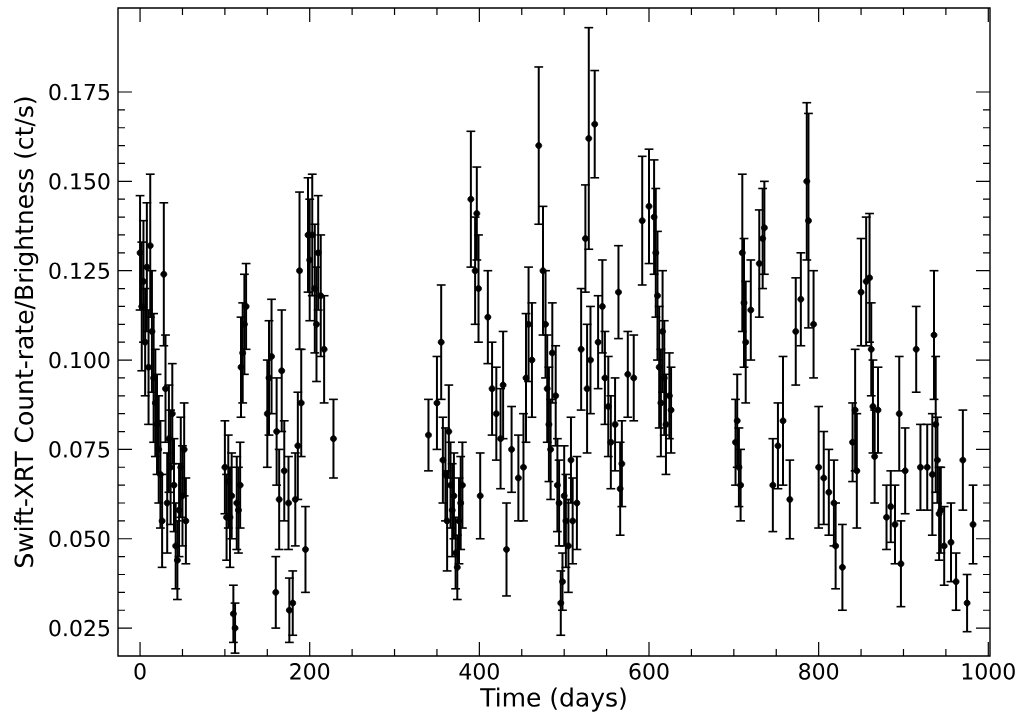  I want to click on x-axis-title: Time (days), so click(553, 699).